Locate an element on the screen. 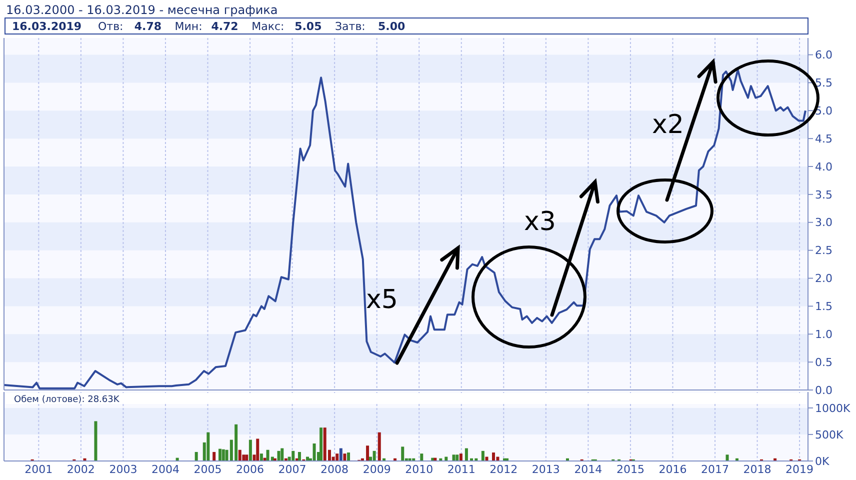 The image size is (856, 480). text: 4.78 is located at coordinates (148, 26).